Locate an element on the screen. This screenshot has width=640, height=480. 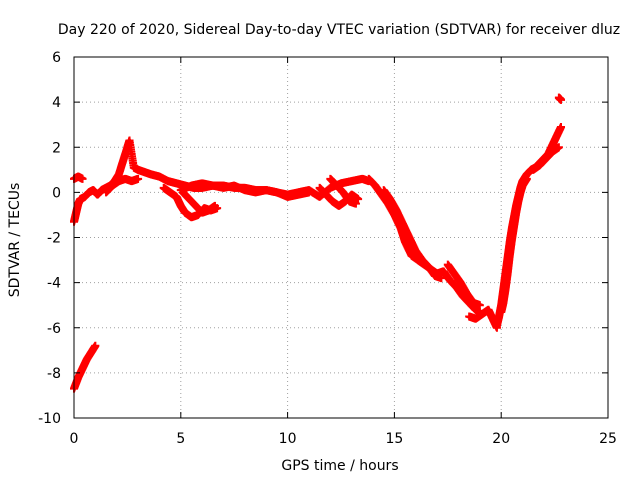
y-tick-label: 6 is located at coordinates (56, 58).